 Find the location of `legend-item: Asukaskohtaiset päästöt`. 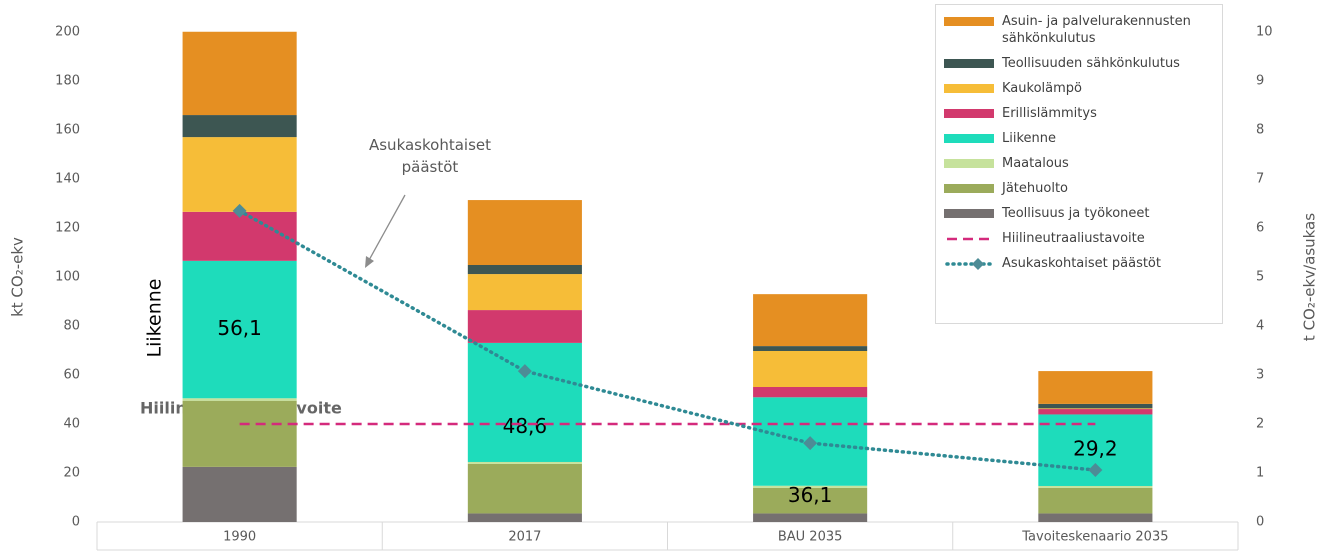

legend-item: Asukaskohtaiset päästöt is located at coordinates (1080, 263).